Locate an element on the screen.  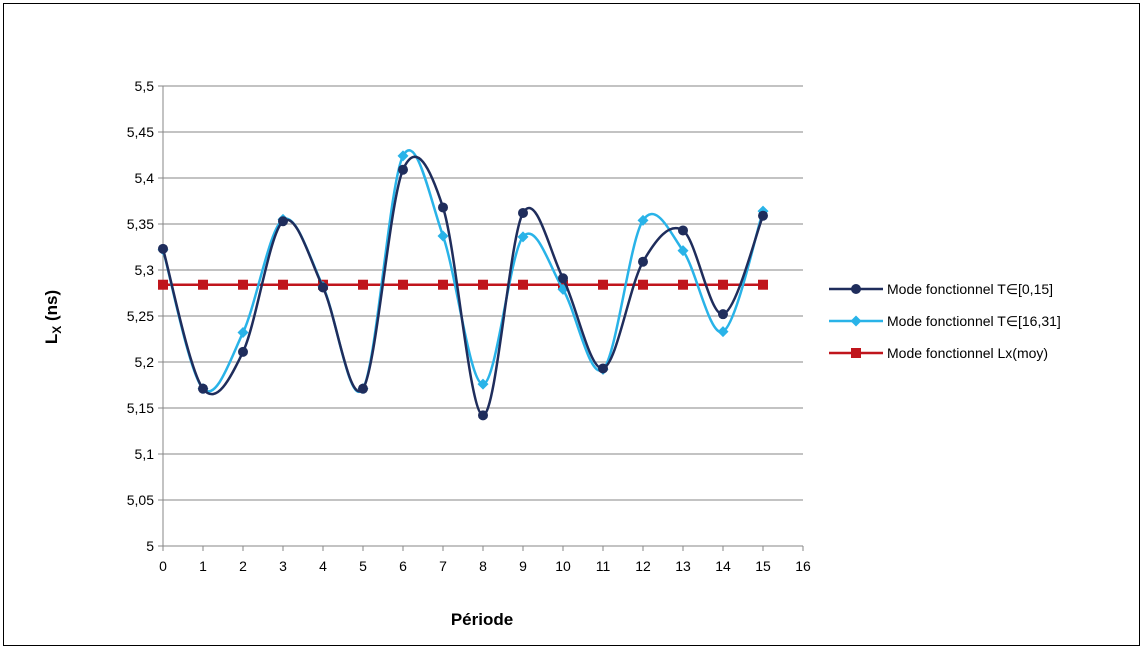
y-axis-title-unit: (ns) is located at coordinates (51, 308).